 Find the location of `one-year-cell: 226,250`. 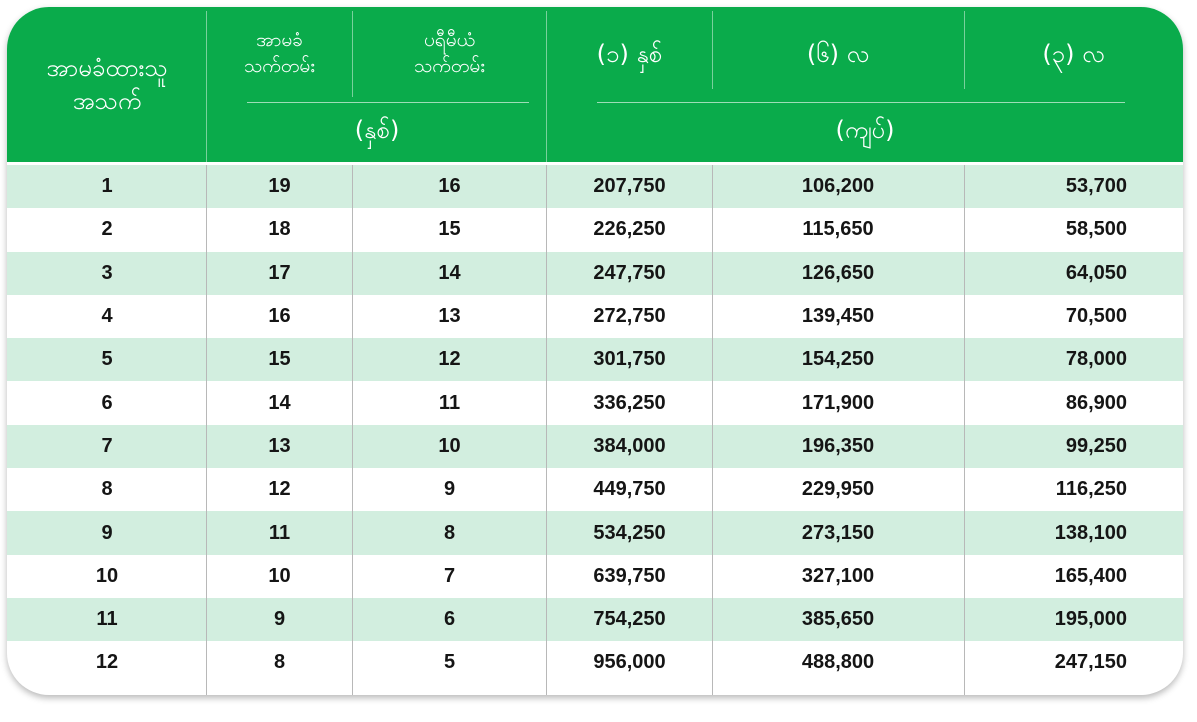

one-year-cell: 226,250 is located at coordinates (629, 229).